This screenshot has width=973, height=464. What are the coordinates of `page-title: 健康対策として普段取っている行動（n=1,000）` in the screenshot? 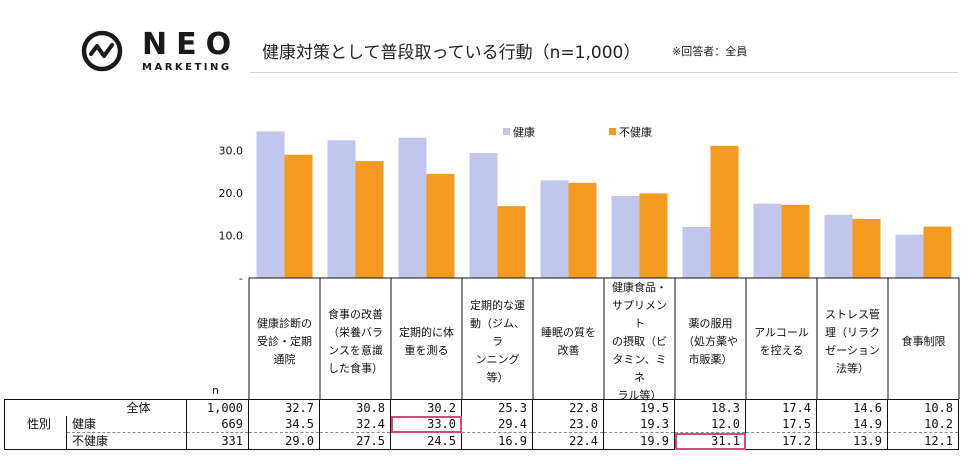 It's located at (451, 53).